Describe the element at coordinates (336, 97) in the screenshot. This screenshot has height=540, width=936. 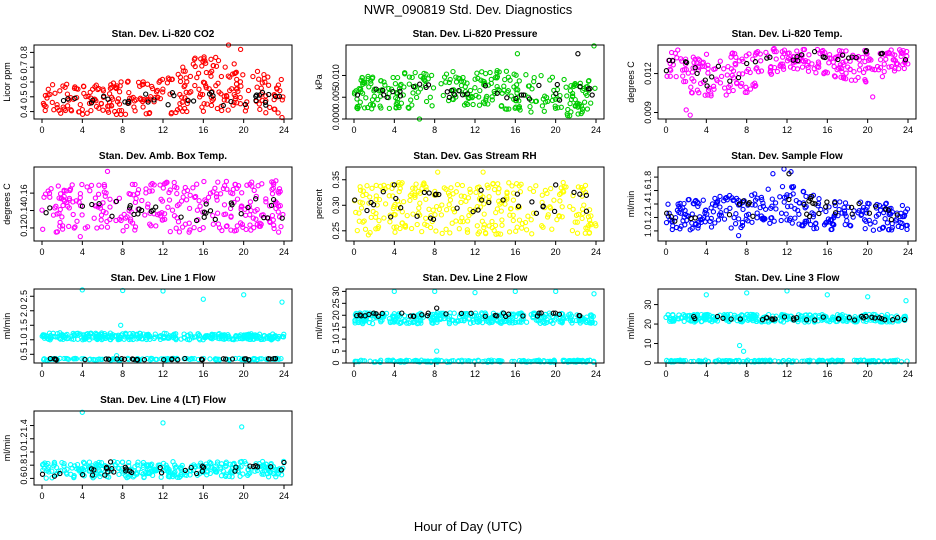
I see `y-tick-label: 0.005` at that location.